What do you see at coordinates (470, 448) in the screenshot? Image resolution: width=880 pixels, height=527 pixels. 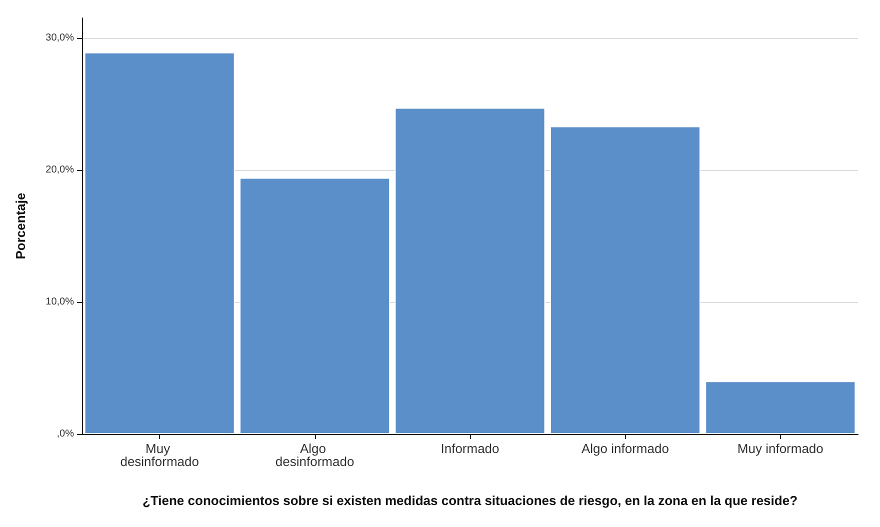 I see `x-tick-label: Informado` at bounding box center [470, 448].